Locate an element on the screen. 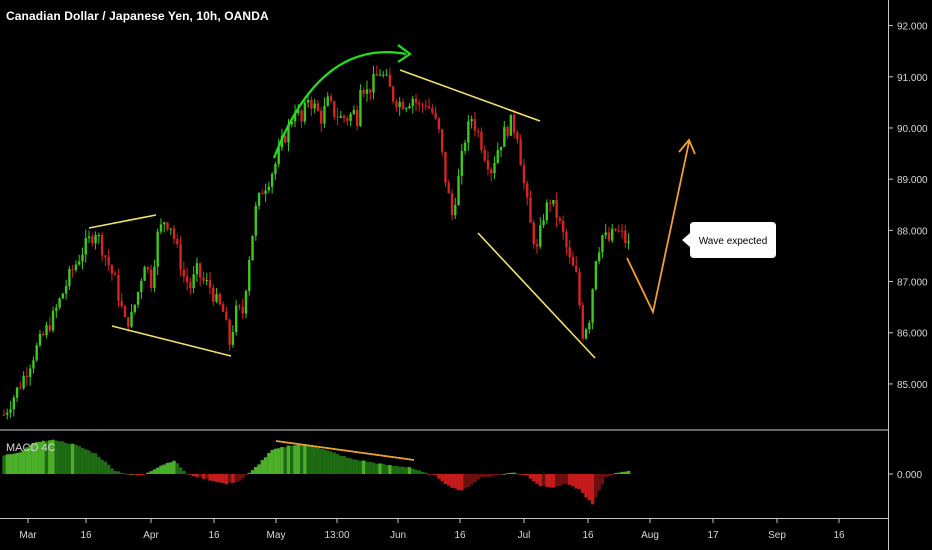  price-tick-label: 86.000 is located at coordinates (912, 334).